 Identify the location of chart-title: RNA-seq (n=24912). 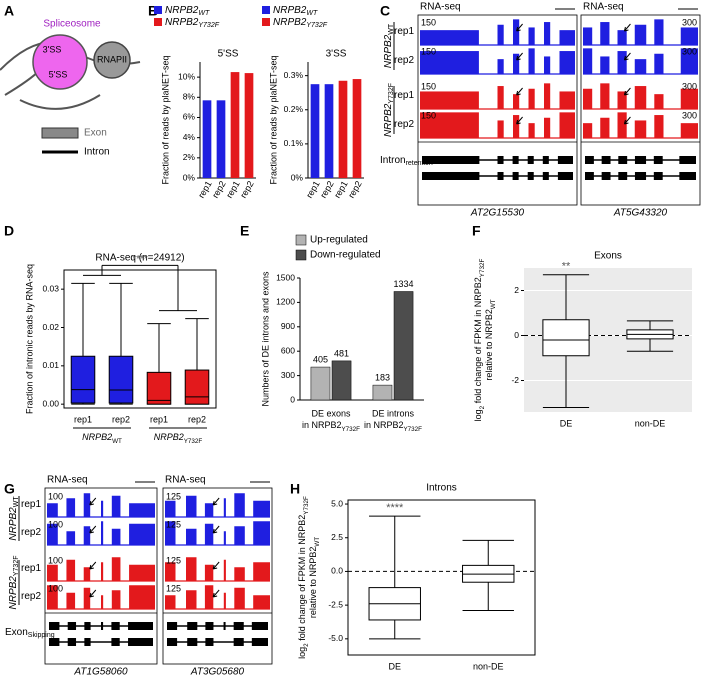
(139, 258).